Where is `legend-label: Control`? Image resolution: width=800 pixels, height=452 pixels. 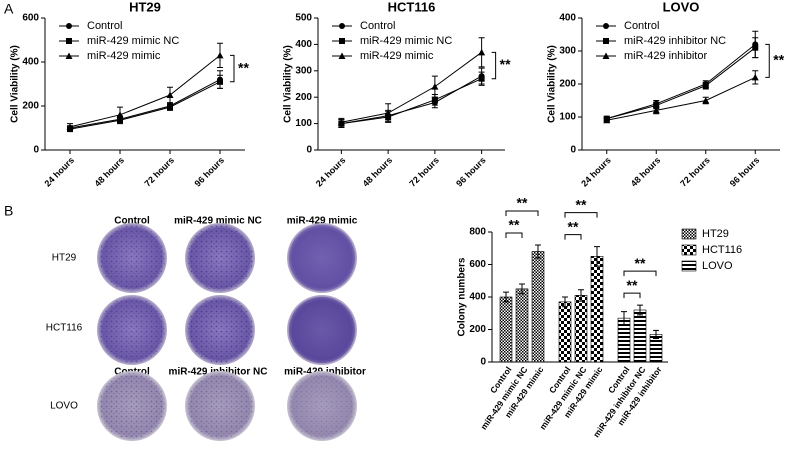 legend-label: Control is located at coordinates (641, 26).